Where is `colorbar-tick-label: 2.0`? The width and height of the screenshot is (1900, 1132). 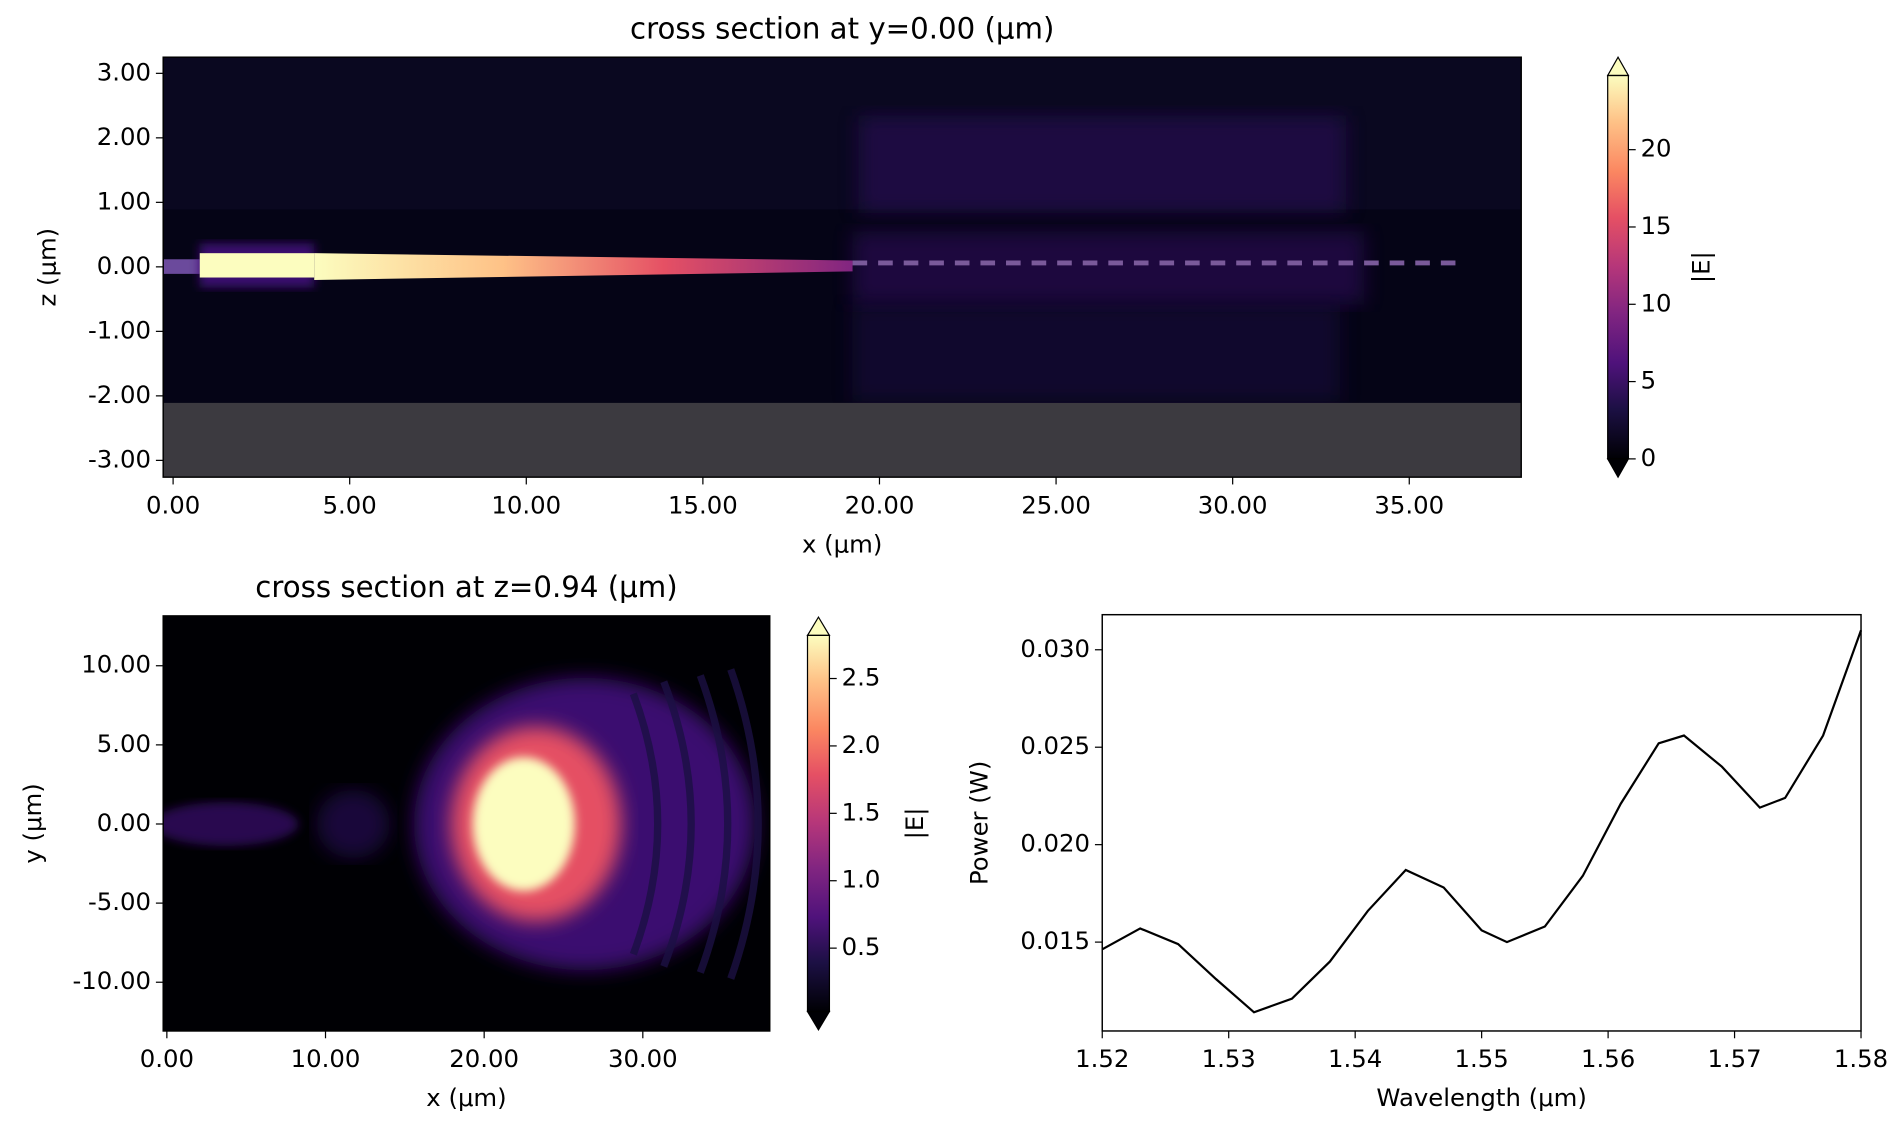
colorbar-tick-label: 2.0 is located at coordinates (861, 744).